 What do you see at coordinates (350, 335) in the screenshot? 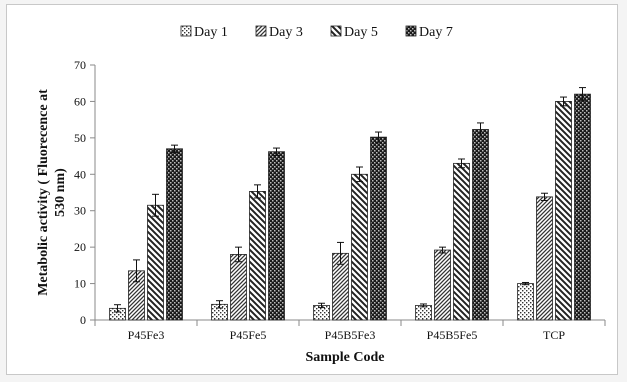
I see `x-category-label: P45B5Fe3` at bounding box center [350, 335].